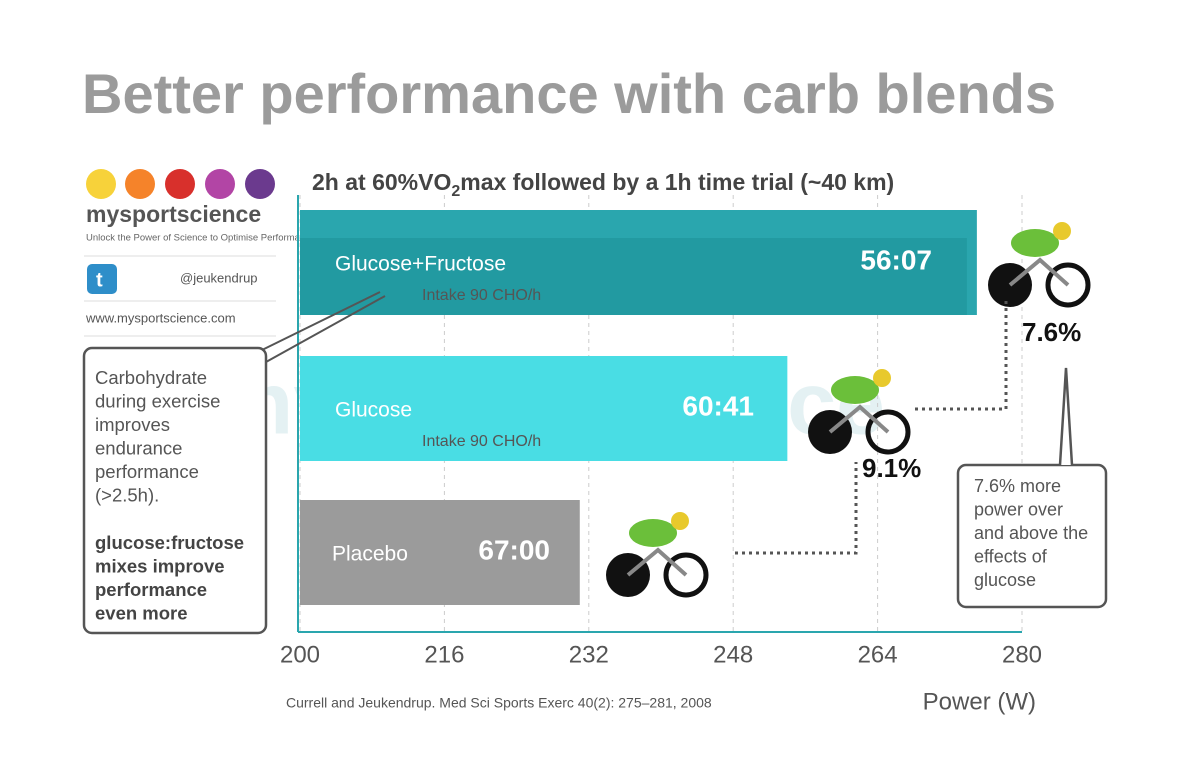 This screenshot has width=1200, height=779. I want to click on website: www.mysportscience.com, so click(160, 317).